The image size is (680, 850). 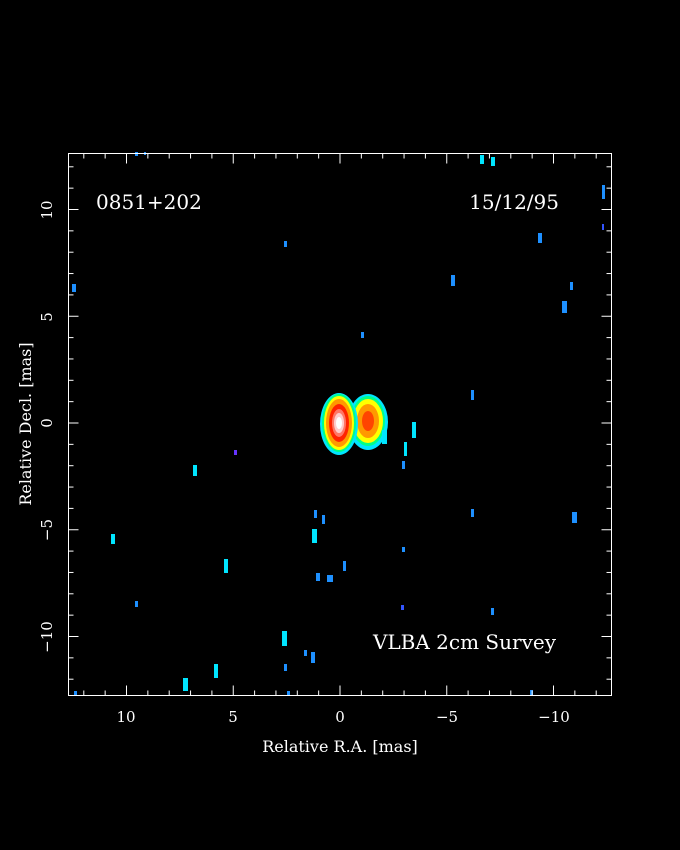 I want to click on y-axis-label: Relative Decl. [mas], so click(x=25, y=423).